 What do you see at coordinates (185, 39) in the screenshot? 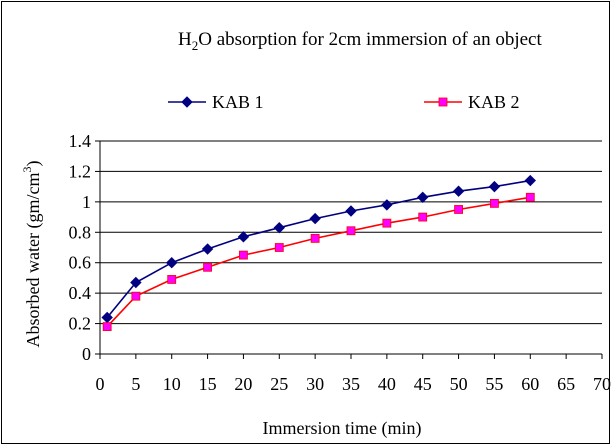
I see `chart-title-main: H` at bounding box center [185, 39].